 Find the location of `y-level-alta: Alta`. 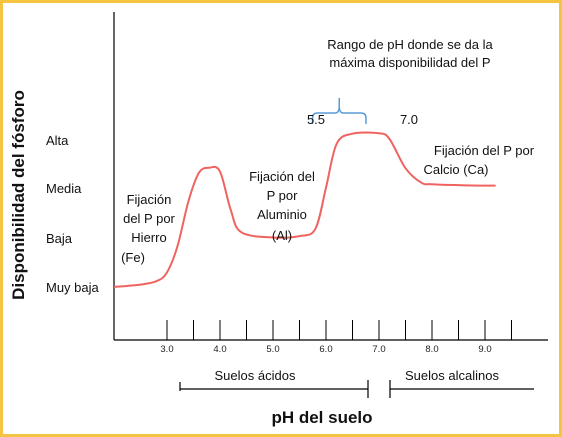

y-level-alta: Alta is located at coordinates (57, 140).